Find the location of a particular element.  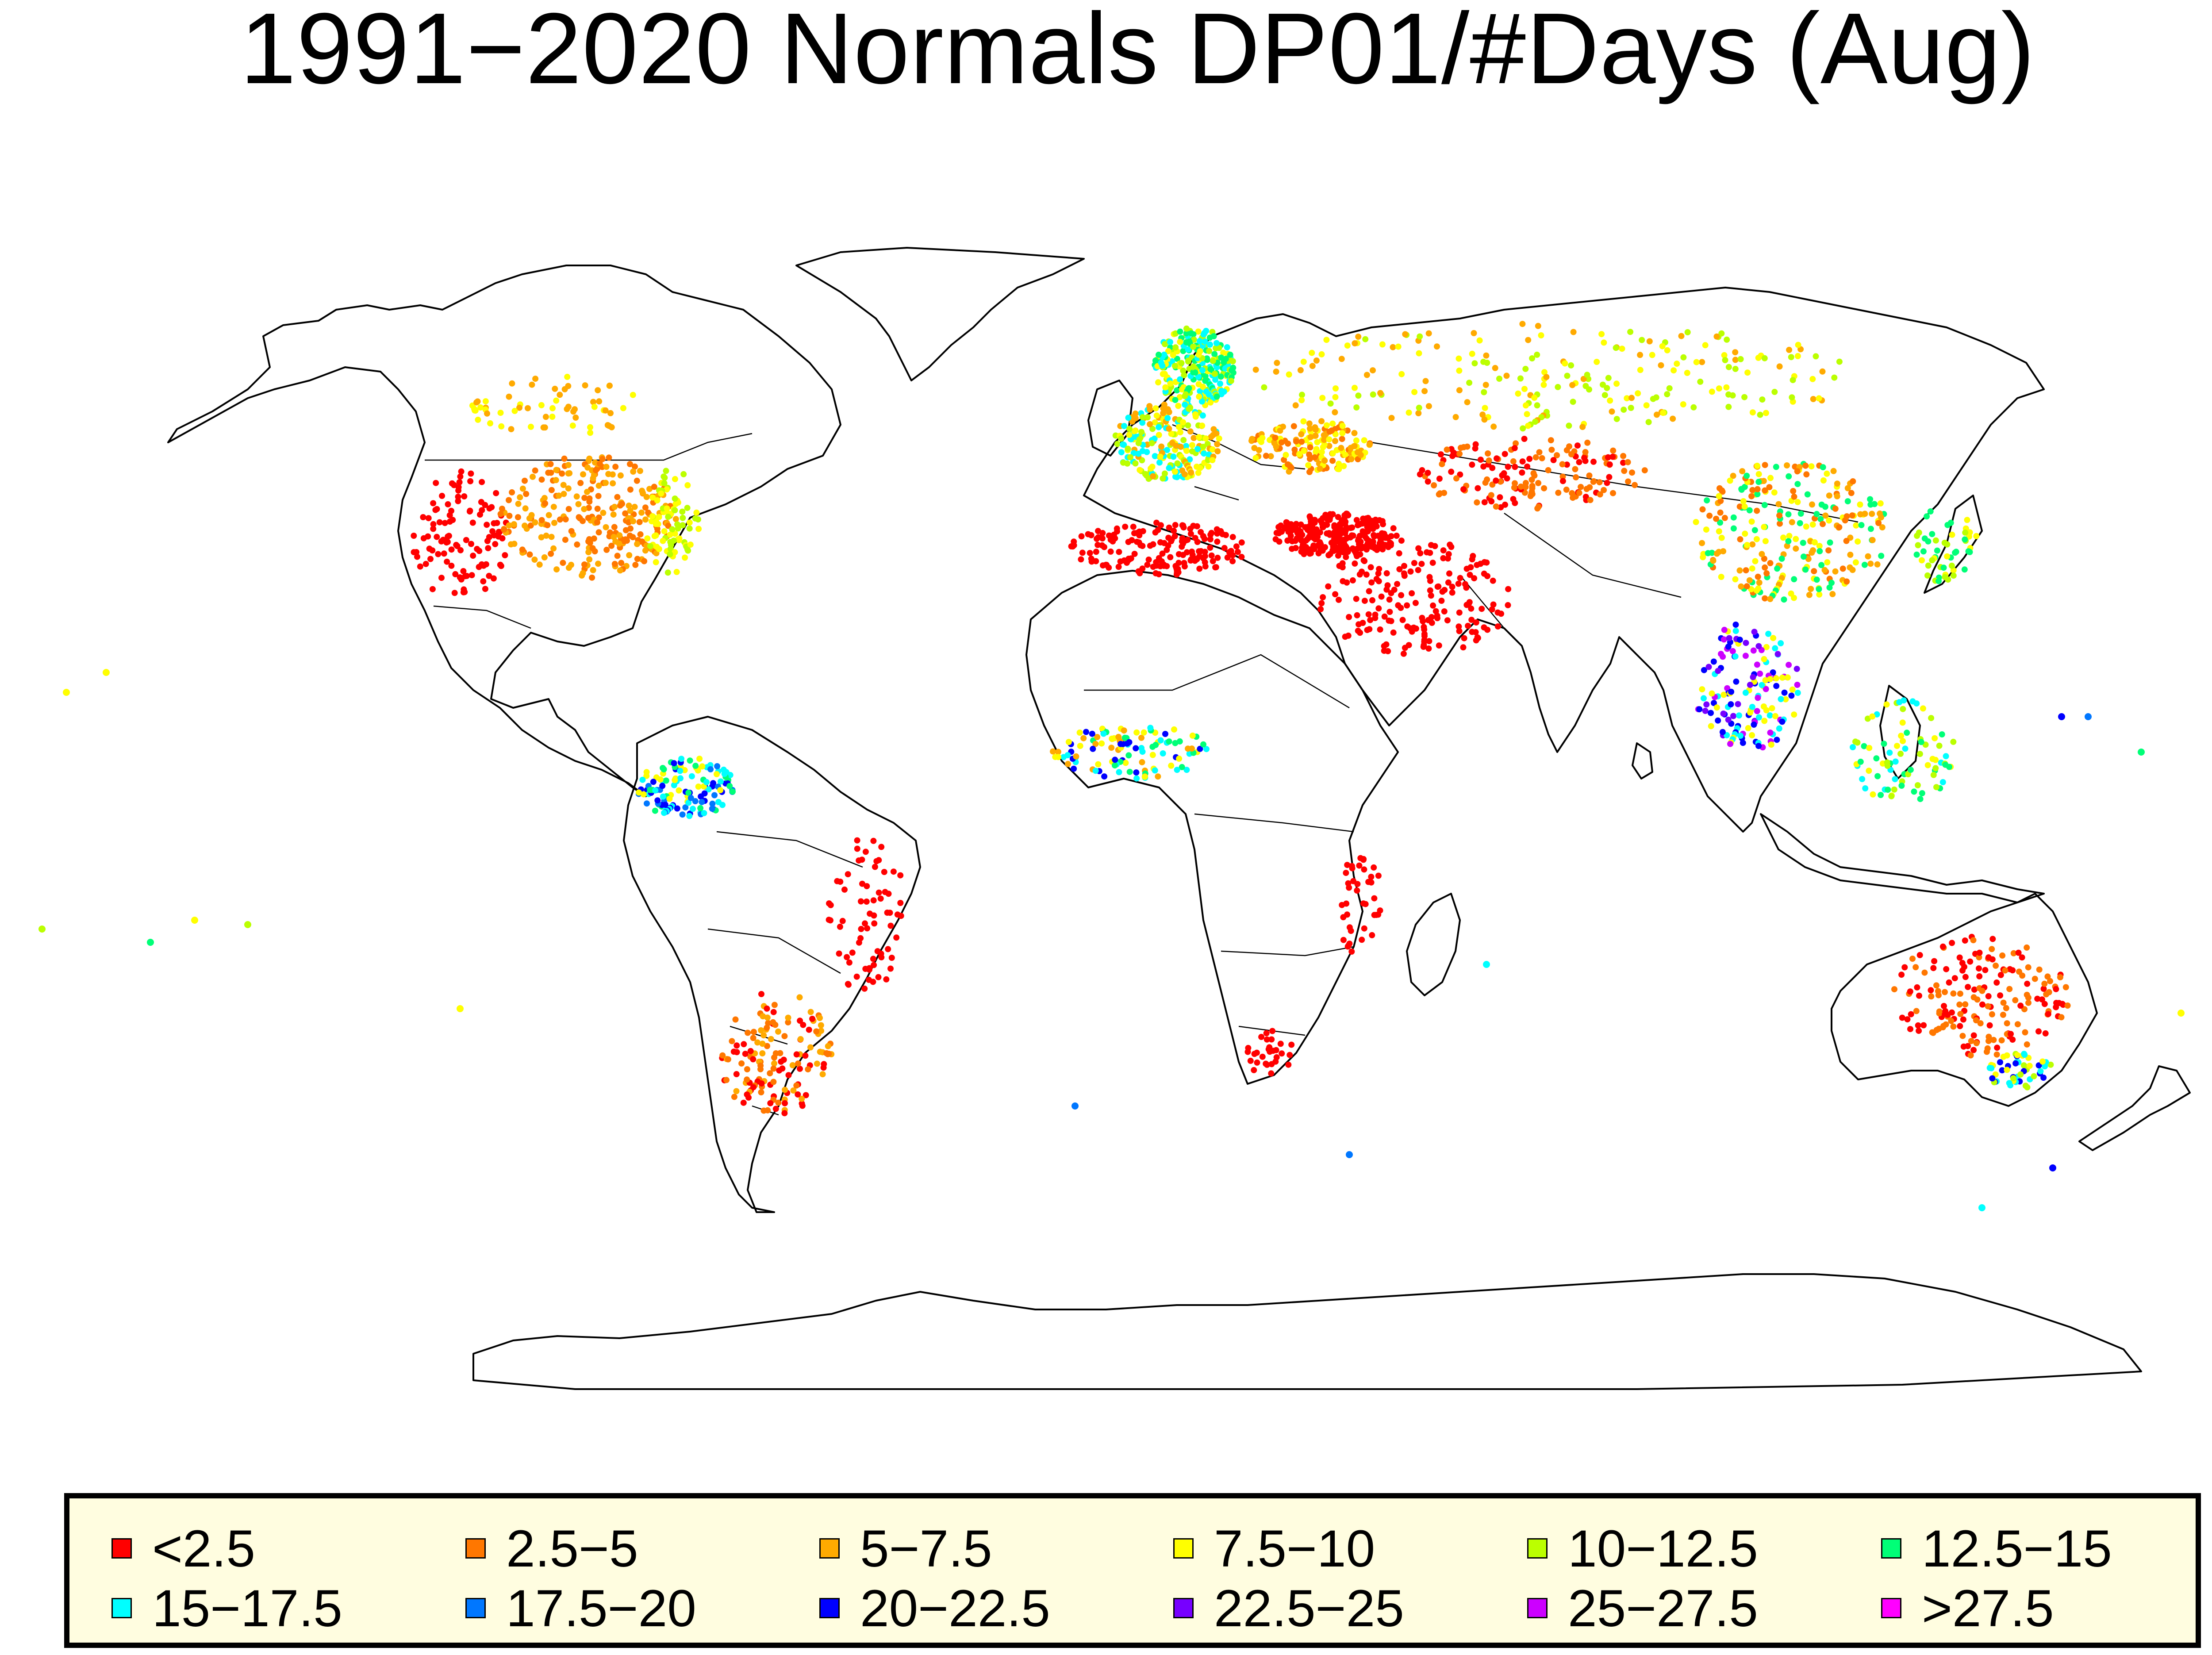

coastline-philippines is located at coordinates (1900, 732).